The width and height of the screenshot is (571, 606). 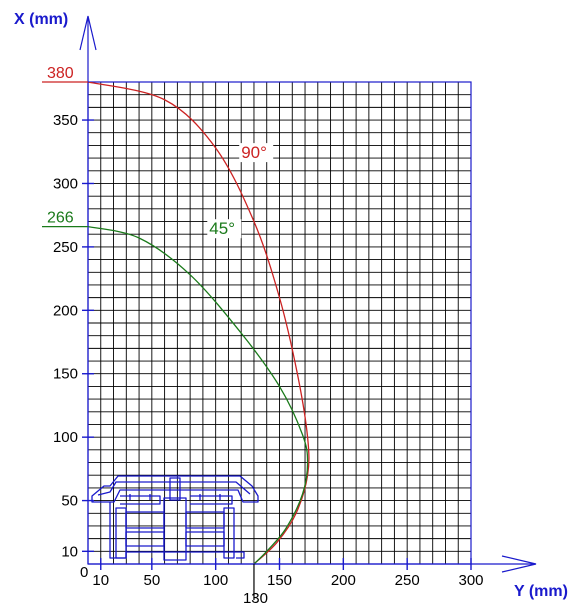 What do you see at coordinates (470, 580) in the screenshot?
I see `x-tick-label: 300` at bounding box center [470, 580].